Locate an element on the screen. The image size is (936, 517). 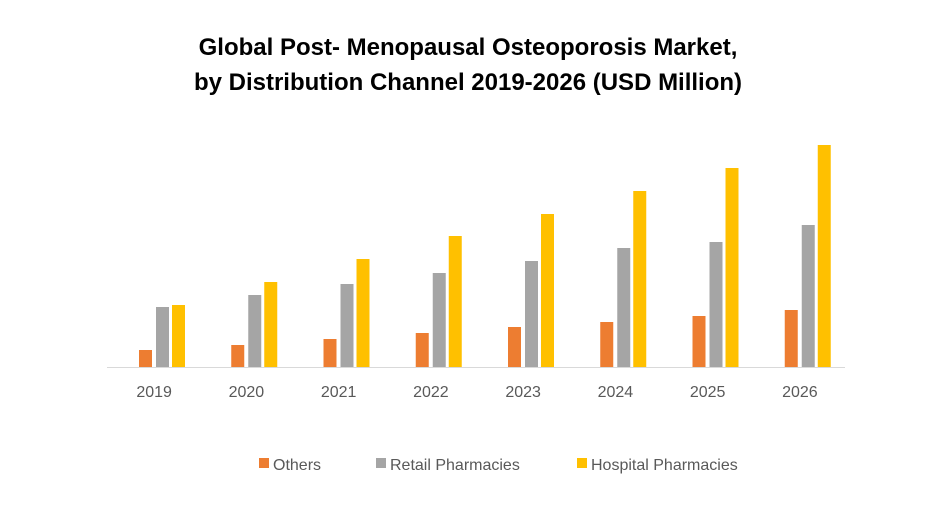
bar-others-2024 is located at coordinates (607, 344).